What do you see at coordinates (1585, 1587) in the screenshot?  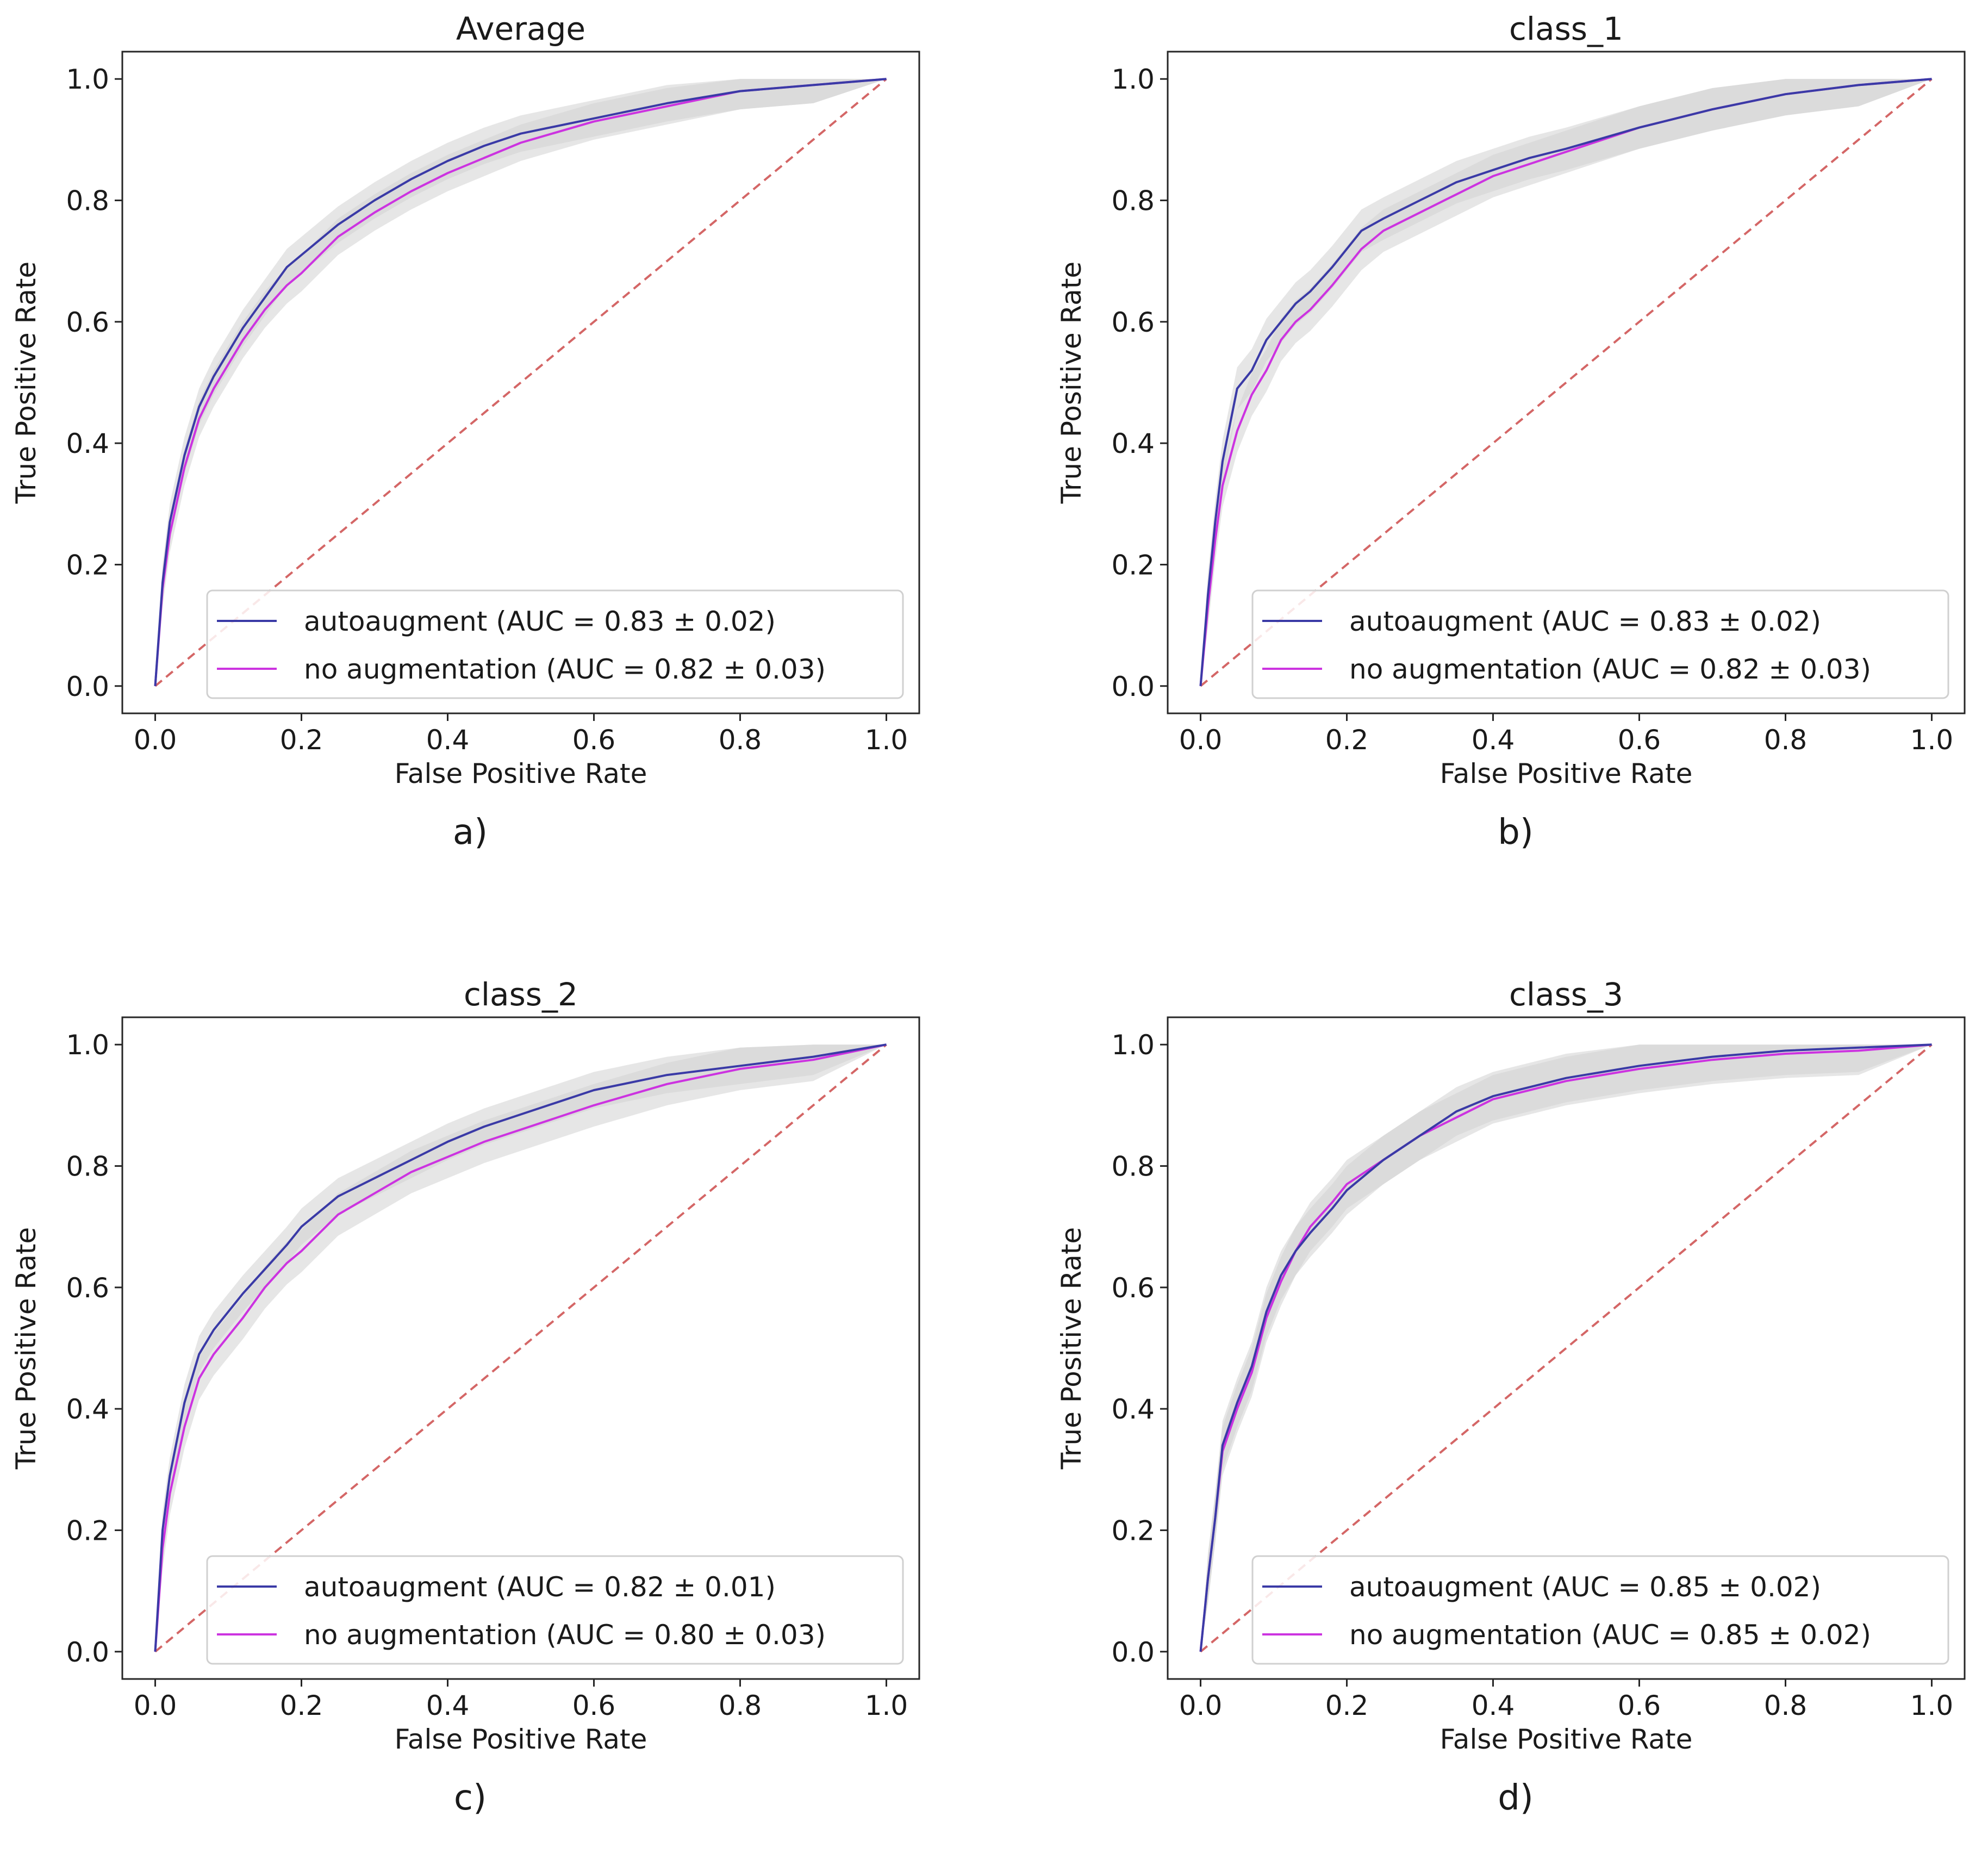 I see `legend-entry: autoaugment (AUC = 0.85 ± 0.02)` at bounding box center [1585, 1587].